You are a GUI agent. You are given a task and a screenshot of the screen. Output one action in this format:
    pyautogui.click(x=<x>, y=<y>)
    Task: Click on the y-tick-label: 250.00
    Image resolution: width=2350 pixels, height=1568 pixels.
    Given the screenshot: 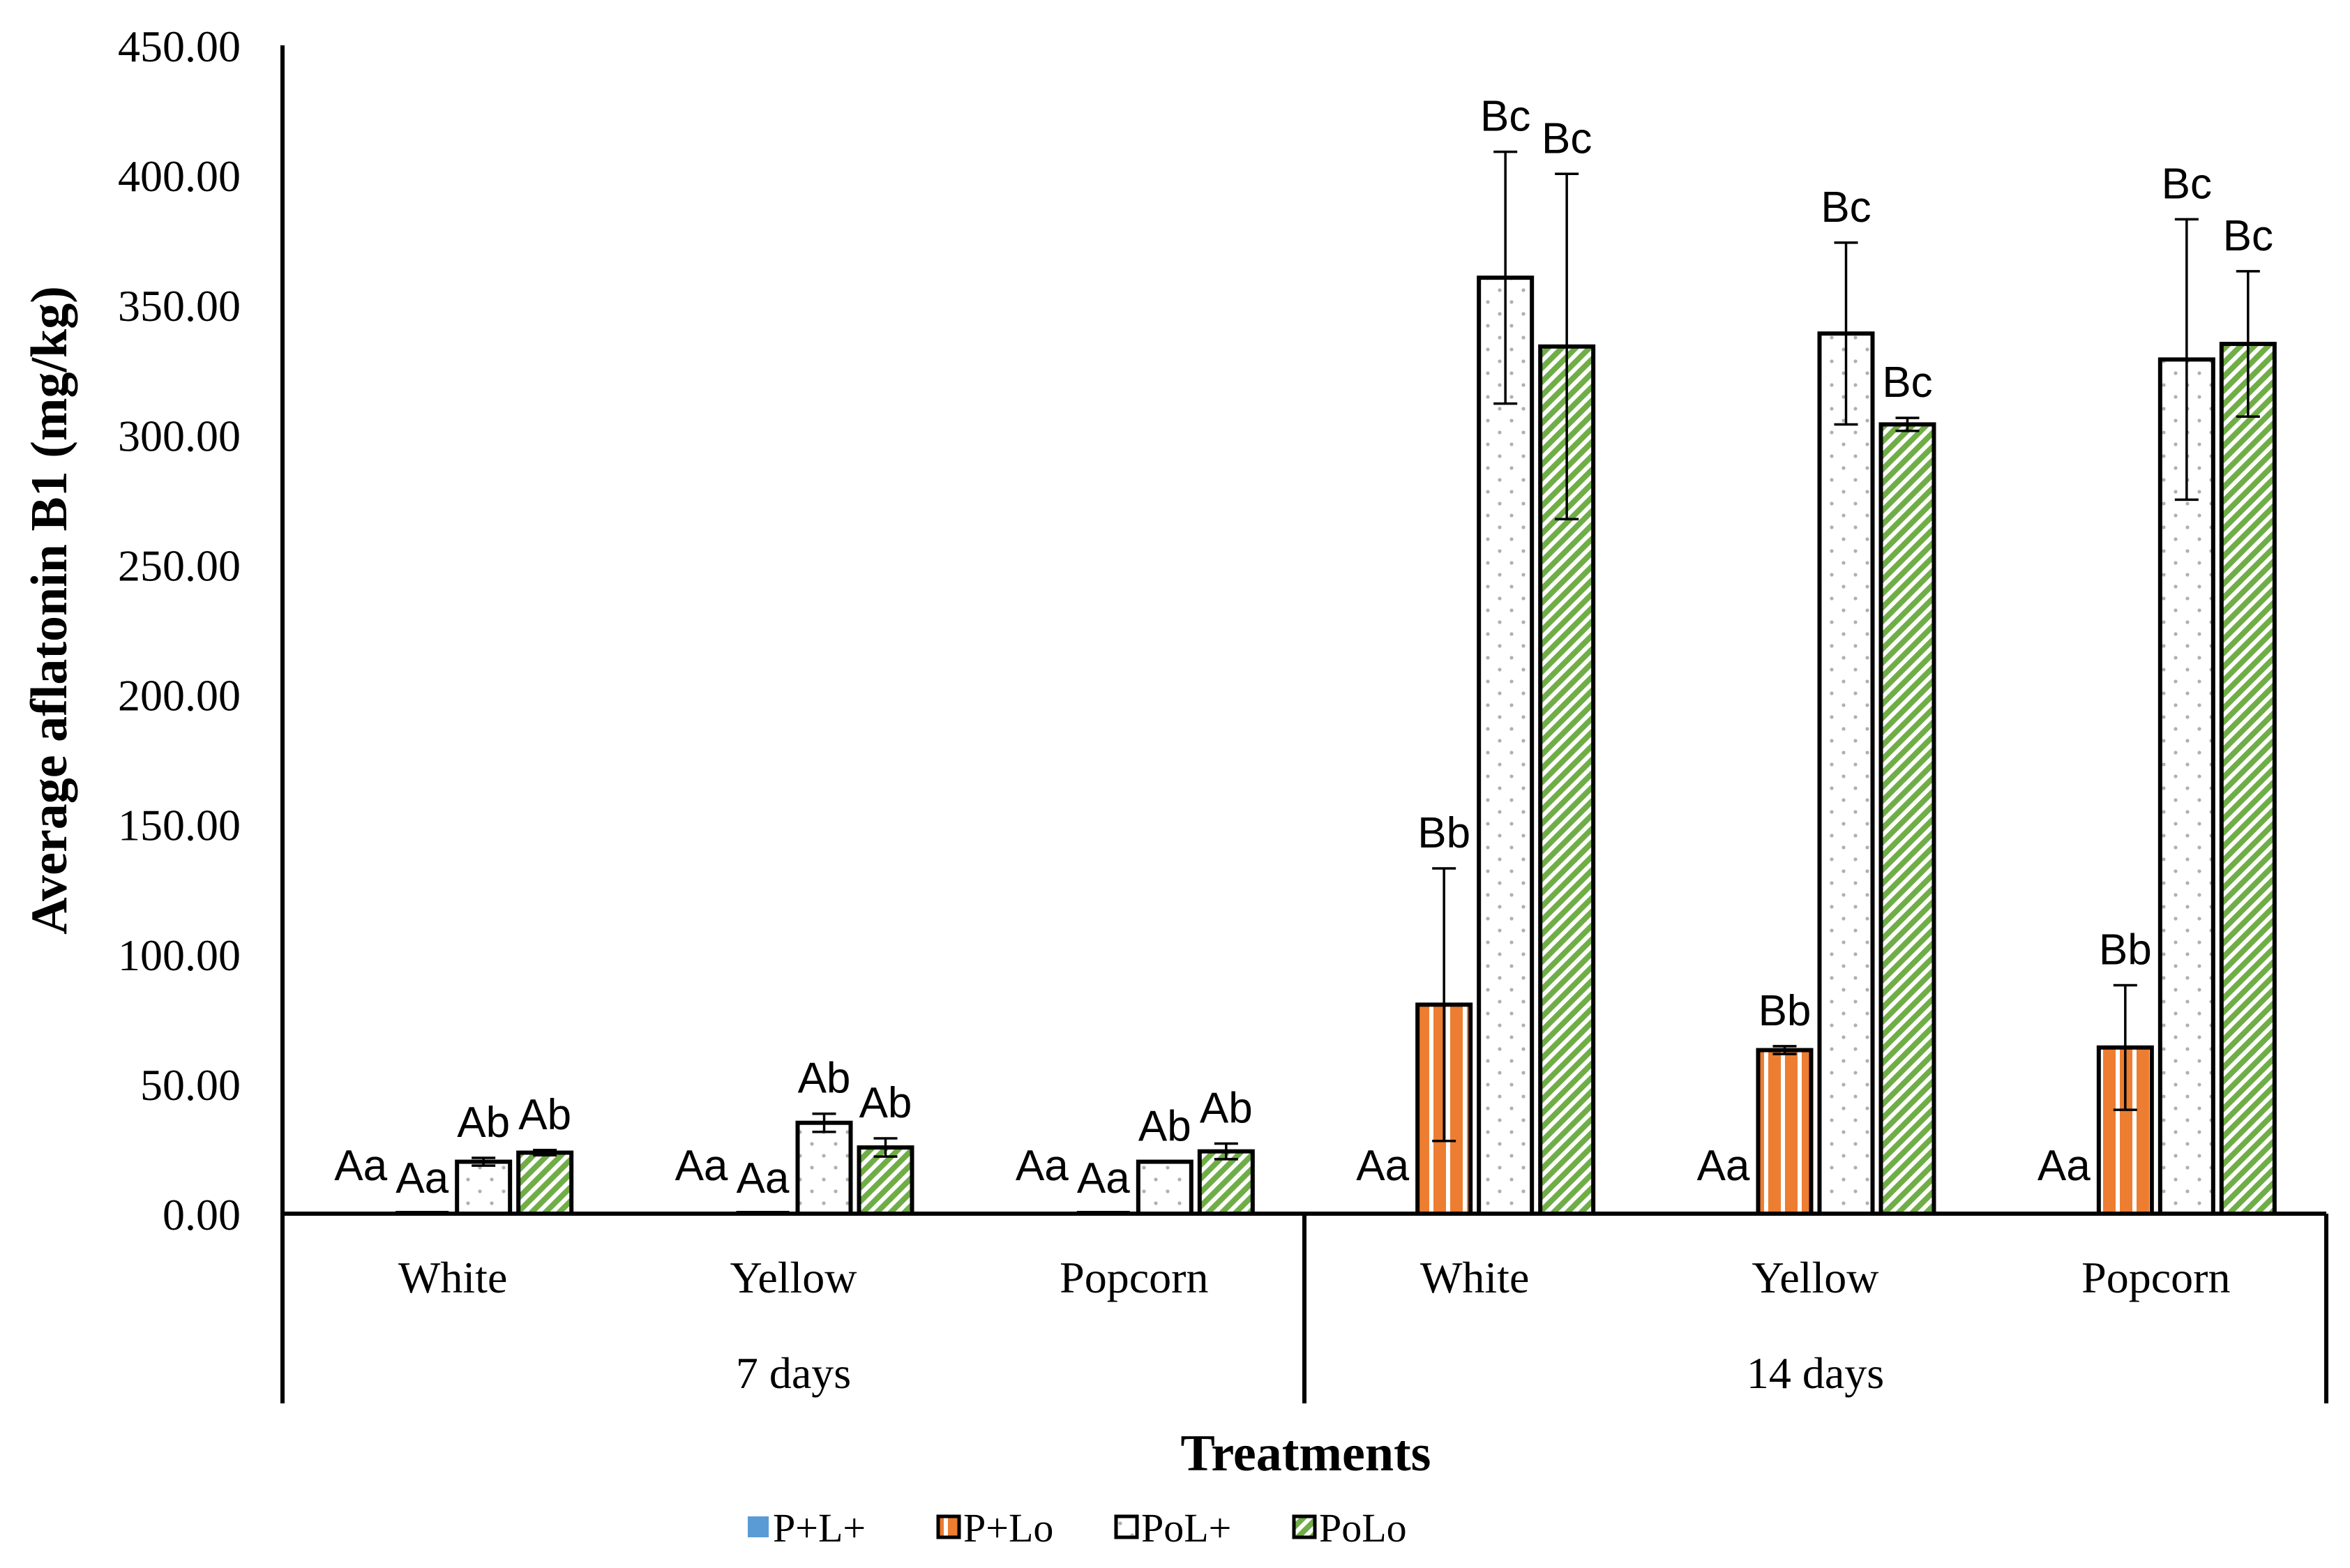 What is the action you would take?
    pyautogui.click(x=179, y=565)
    